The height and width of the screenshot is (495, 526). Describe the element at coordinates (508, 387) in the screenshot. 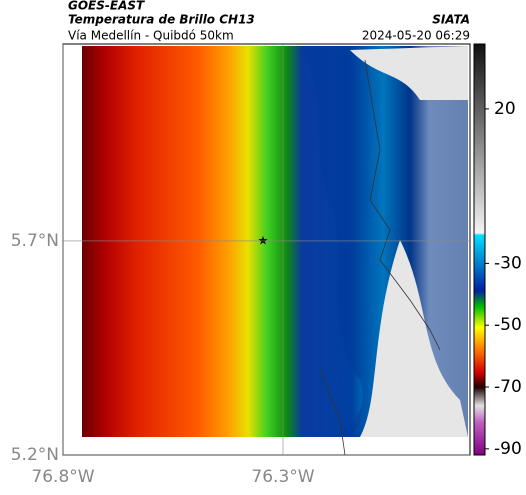

I see `colorbar-label: -70` at that location.